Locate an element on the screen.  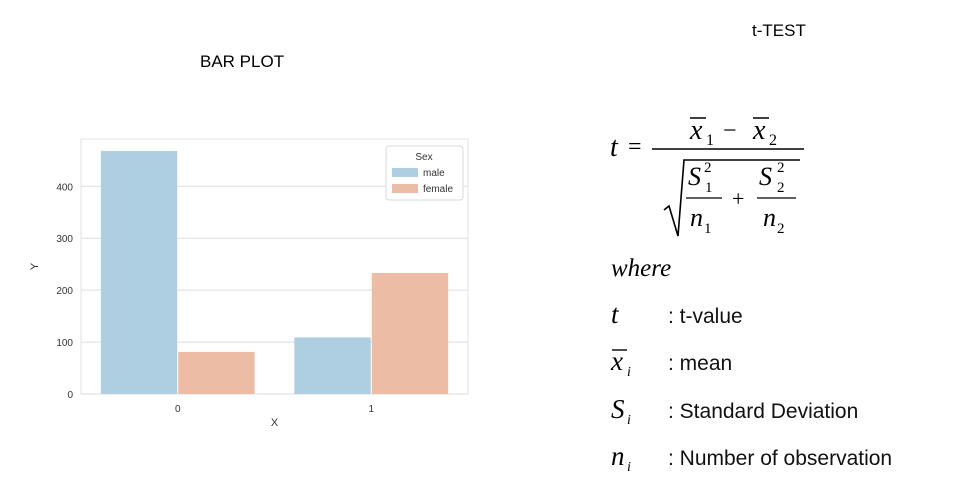
legend: Sex male female is located at coordinates (424, 173).